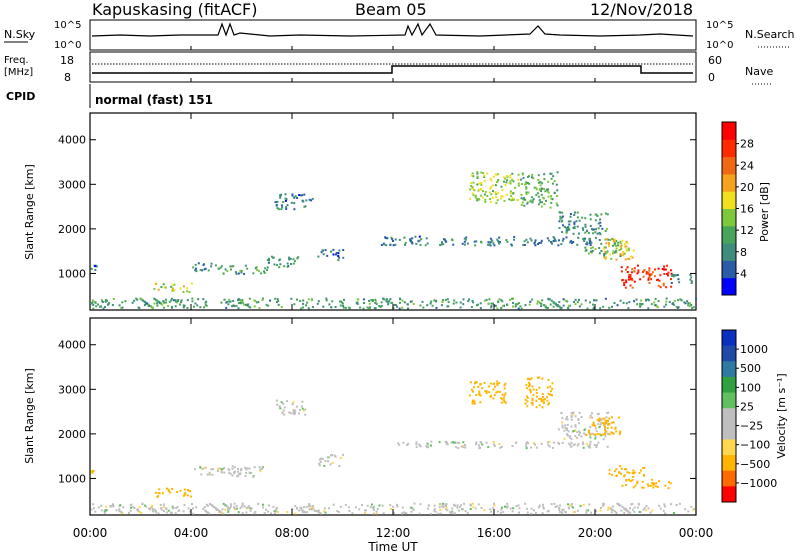 Image resolution: width=800 pixels, height=554 pixels. What do you see at coordinates (729, 286) in the screenshot?
I see `power-colorbar-segment` at bounding box center [729, 286].